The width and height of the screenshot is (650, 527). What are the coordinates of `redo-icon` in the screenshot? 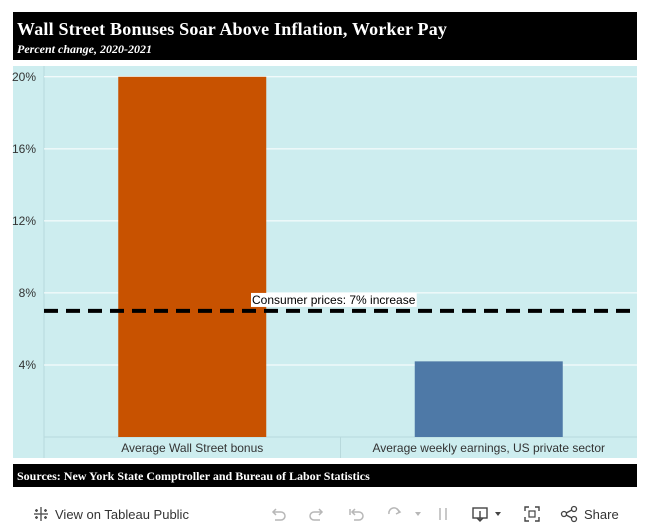 It's located at (316, 514).